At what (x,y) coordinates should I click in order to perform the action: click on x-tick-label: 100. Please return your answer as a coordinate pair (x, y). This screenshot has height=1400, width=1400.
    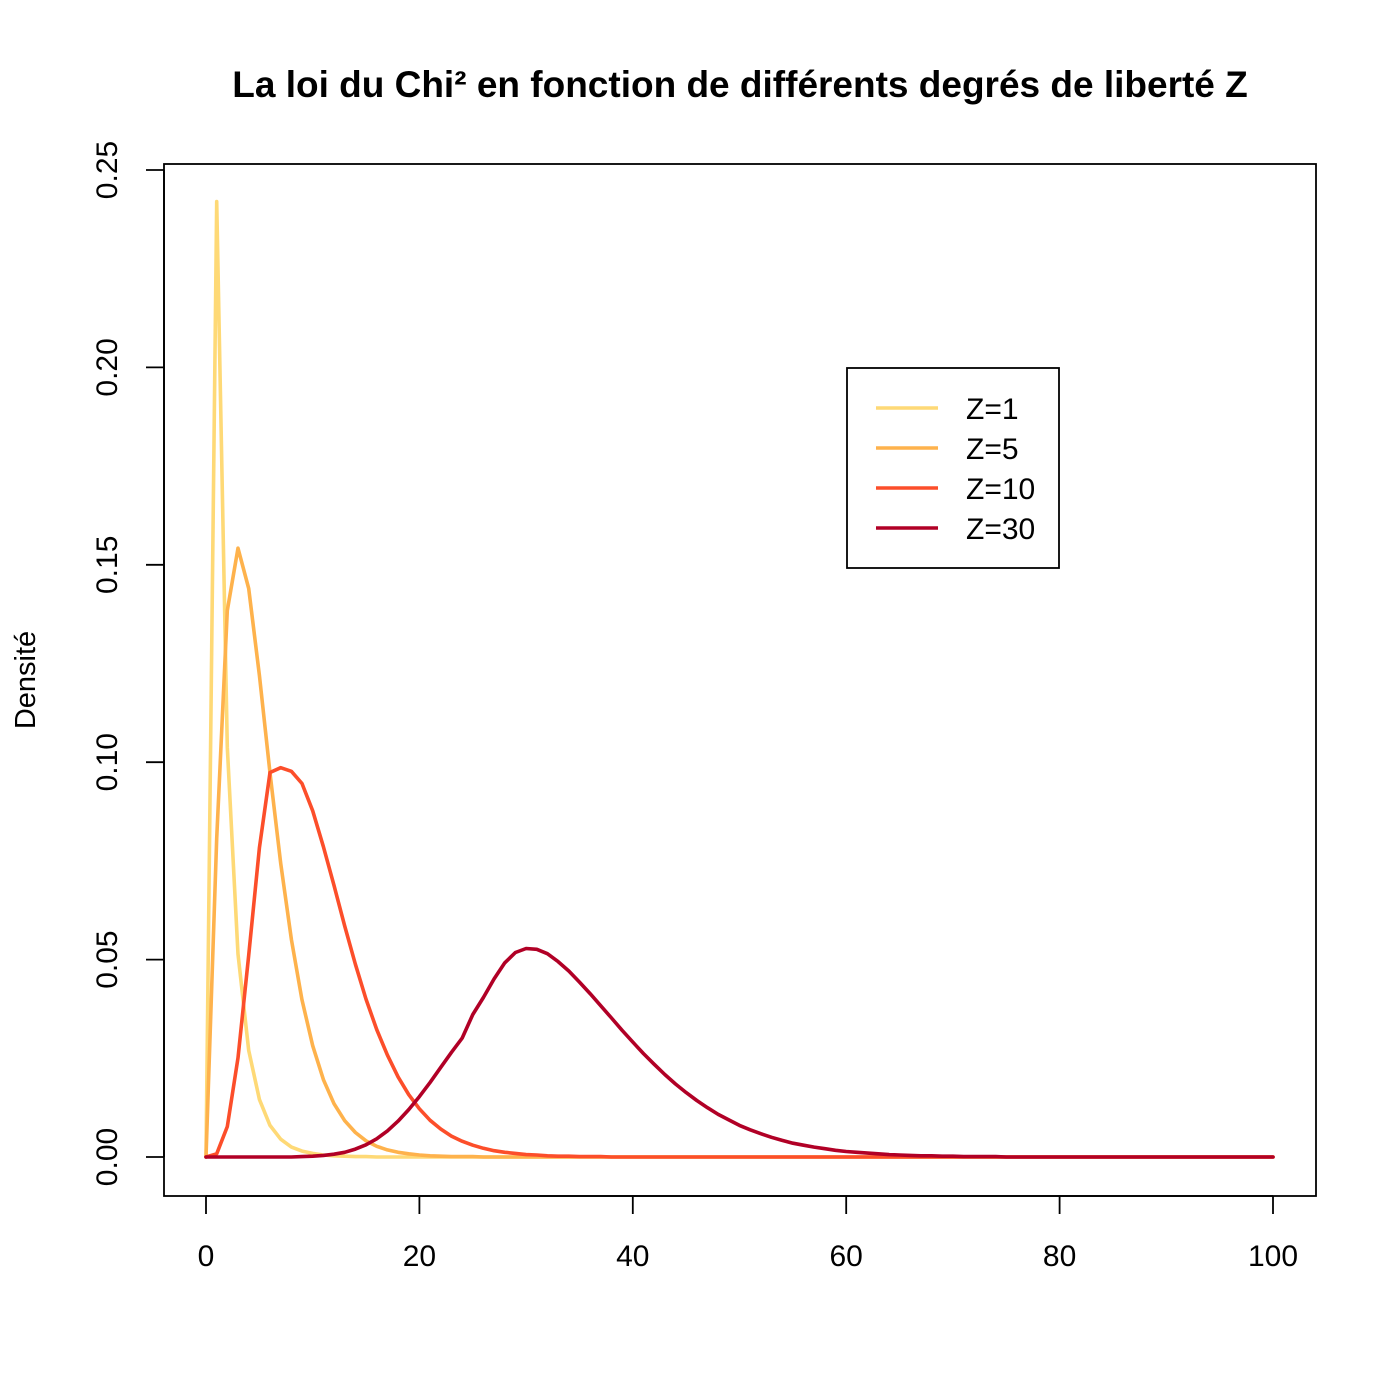
    Looking at the image, I should click on (1273, 1256).